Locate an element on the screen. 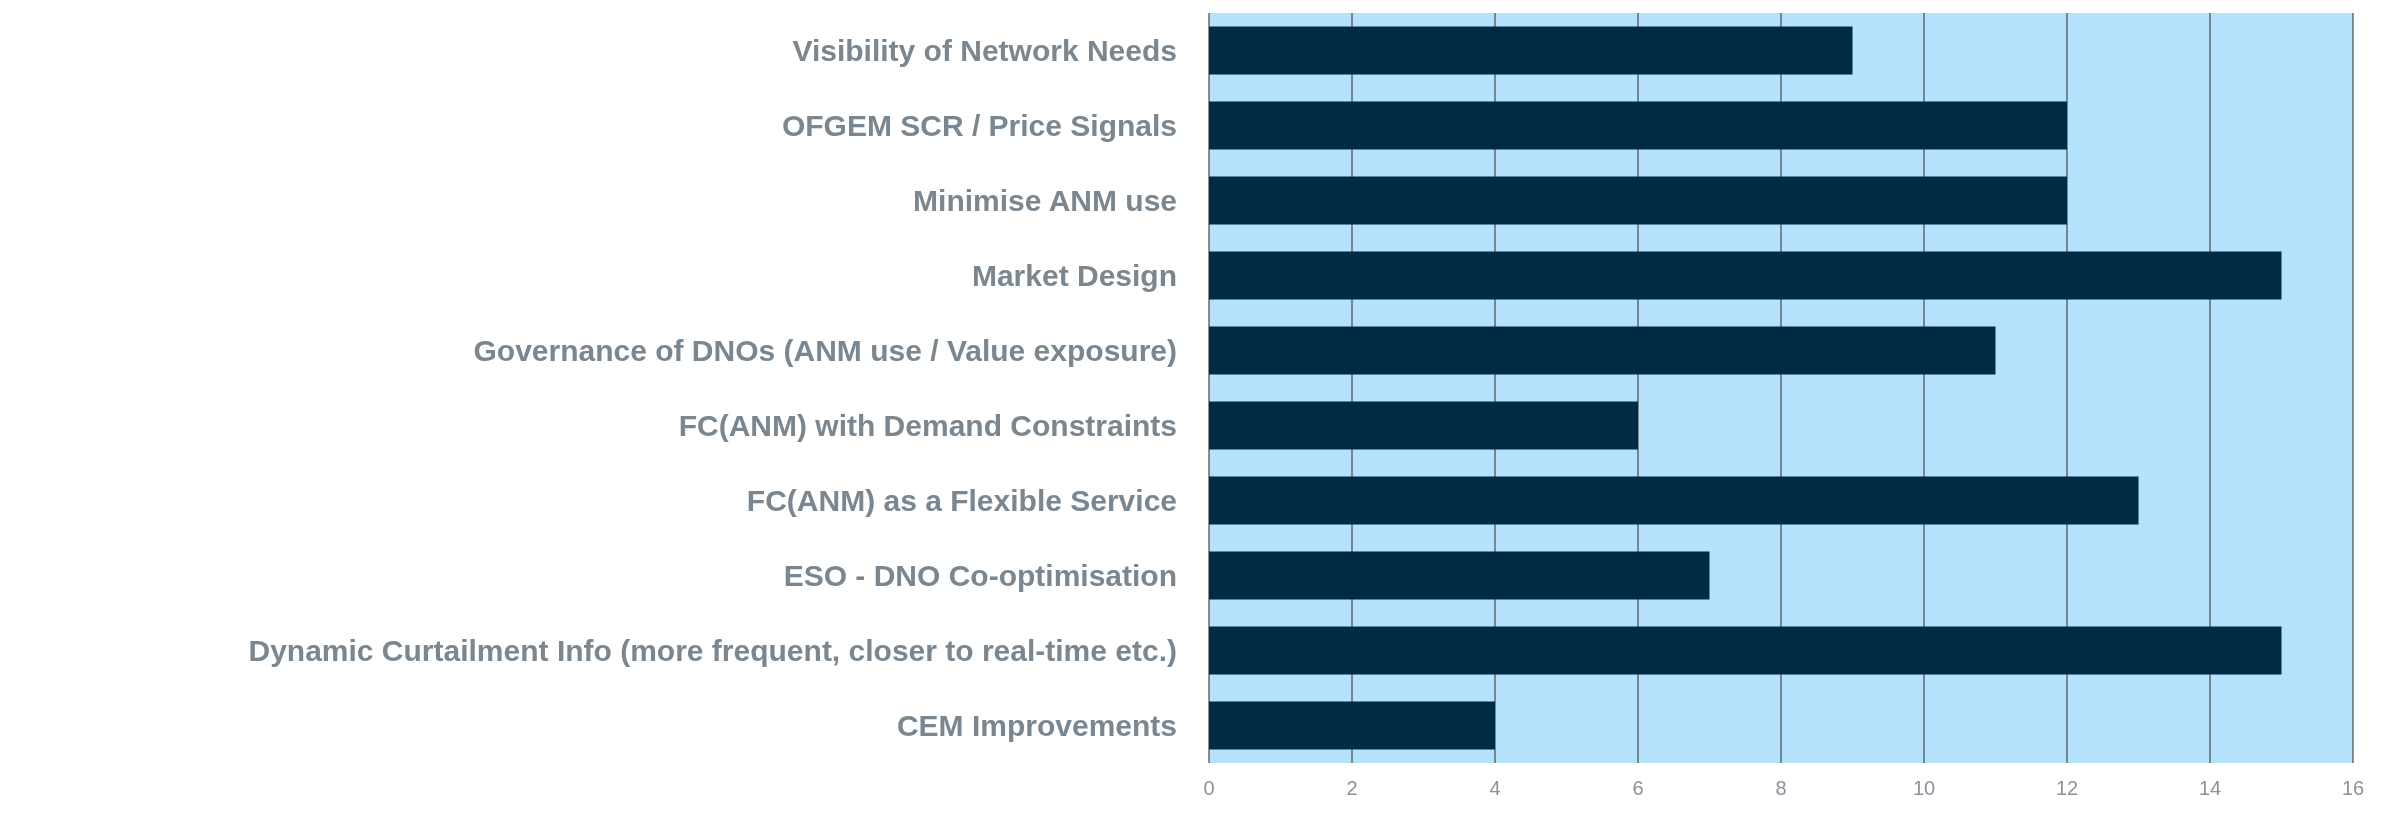 The image size is (2386, 817). y-tick-label: Minimise ANM use is located at coordinates (1045, 200).